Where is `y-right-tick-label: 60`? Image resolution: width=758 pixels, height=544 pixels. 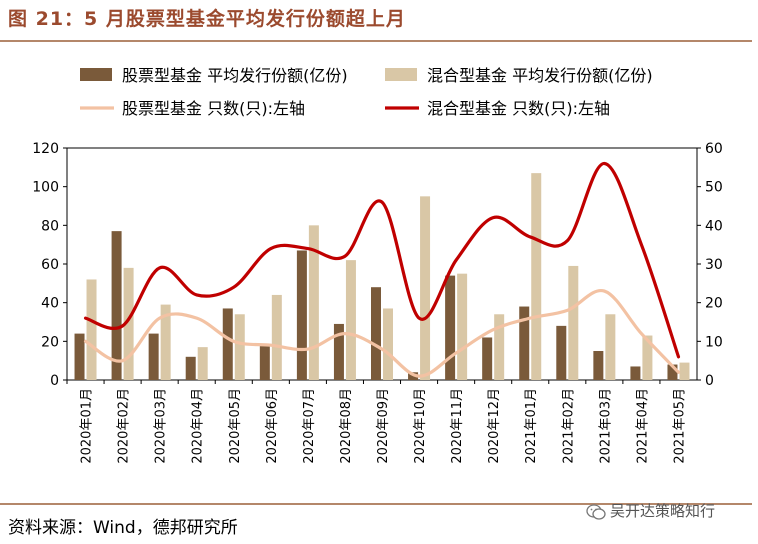 y-right-tick-label: 60 is located at coordinates (714, 149).